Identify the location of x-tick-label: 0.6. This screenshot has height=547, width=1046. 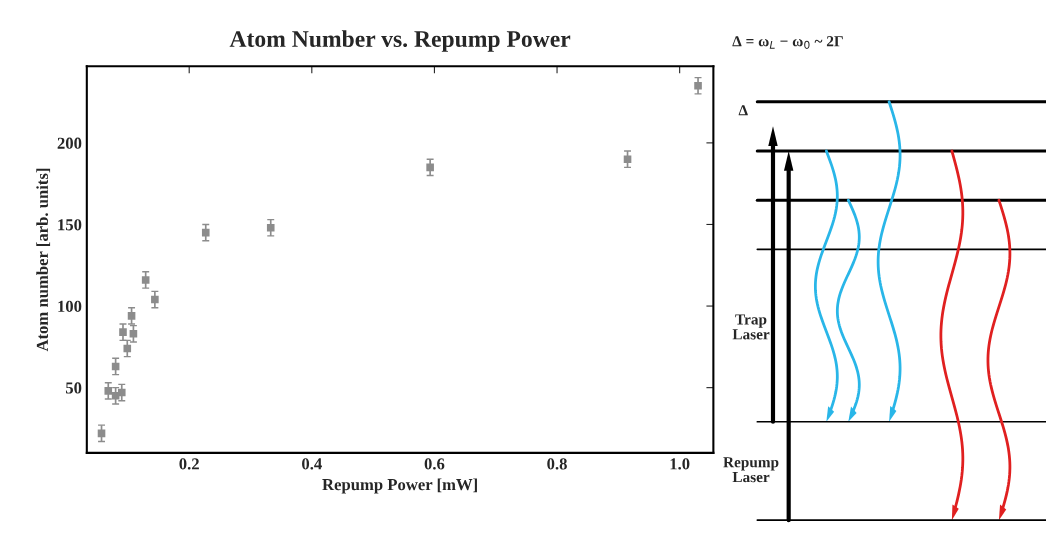
(434, 464).